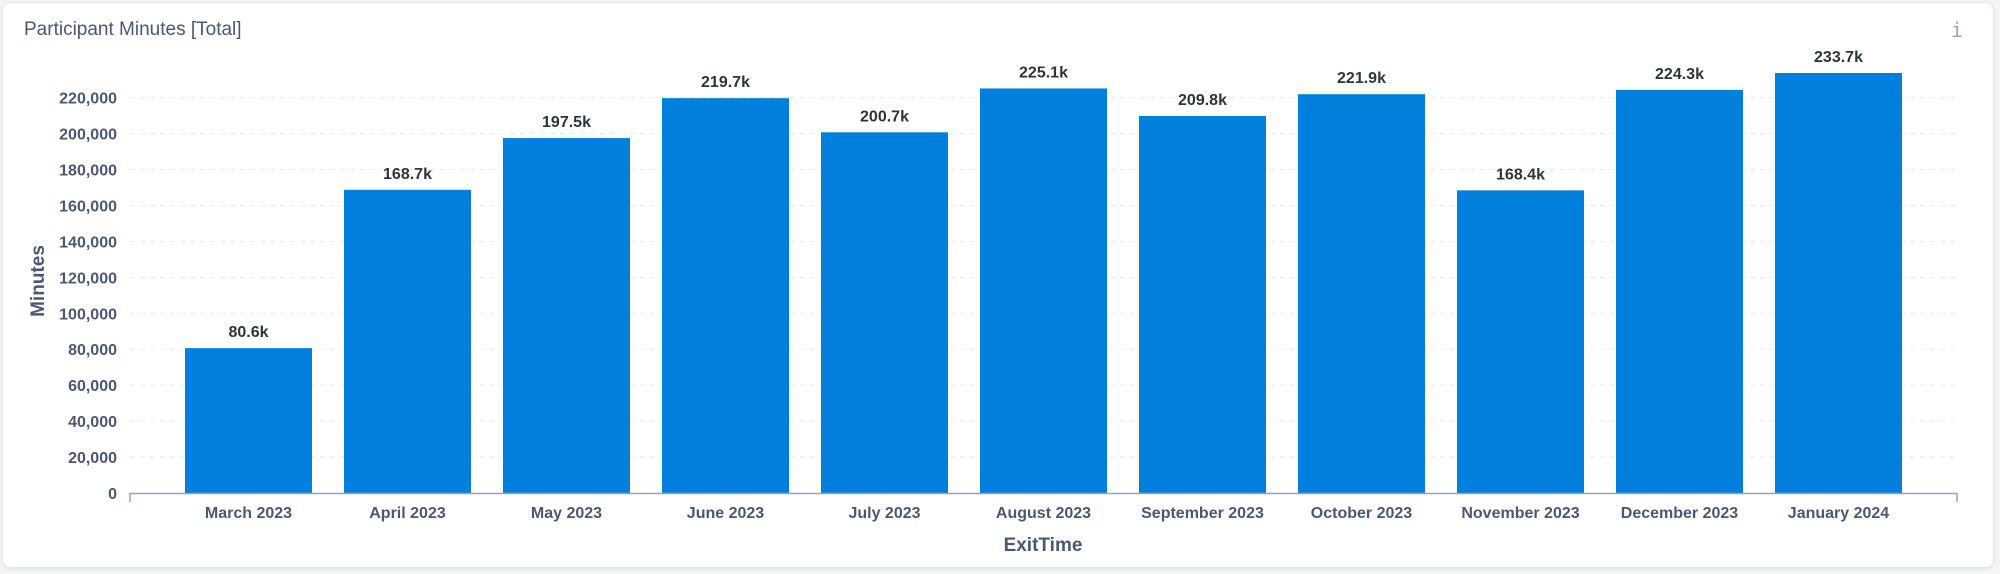 This screenshot has height=574, width=2000. Describe the element at coordinates (1361, 78) in the screenshot. I see `bar-data-label: 221.9k` at that location.